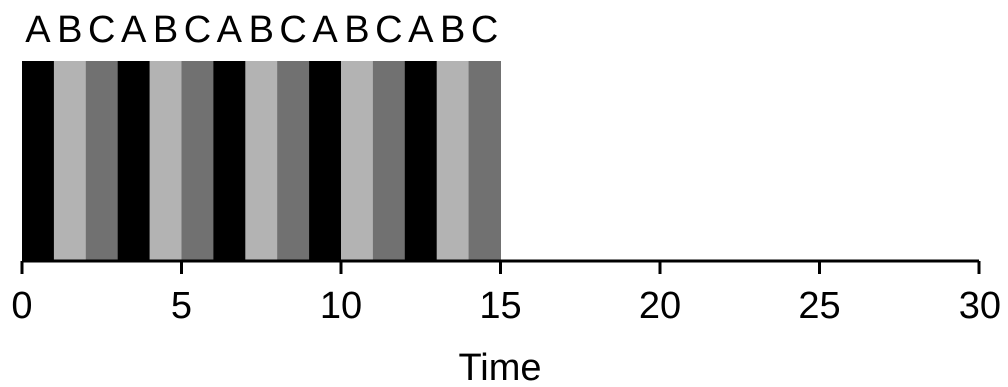 The height and width of the screenshot is (387, 1008). I want to click on segment-letter-10: A, so click(325, 30).